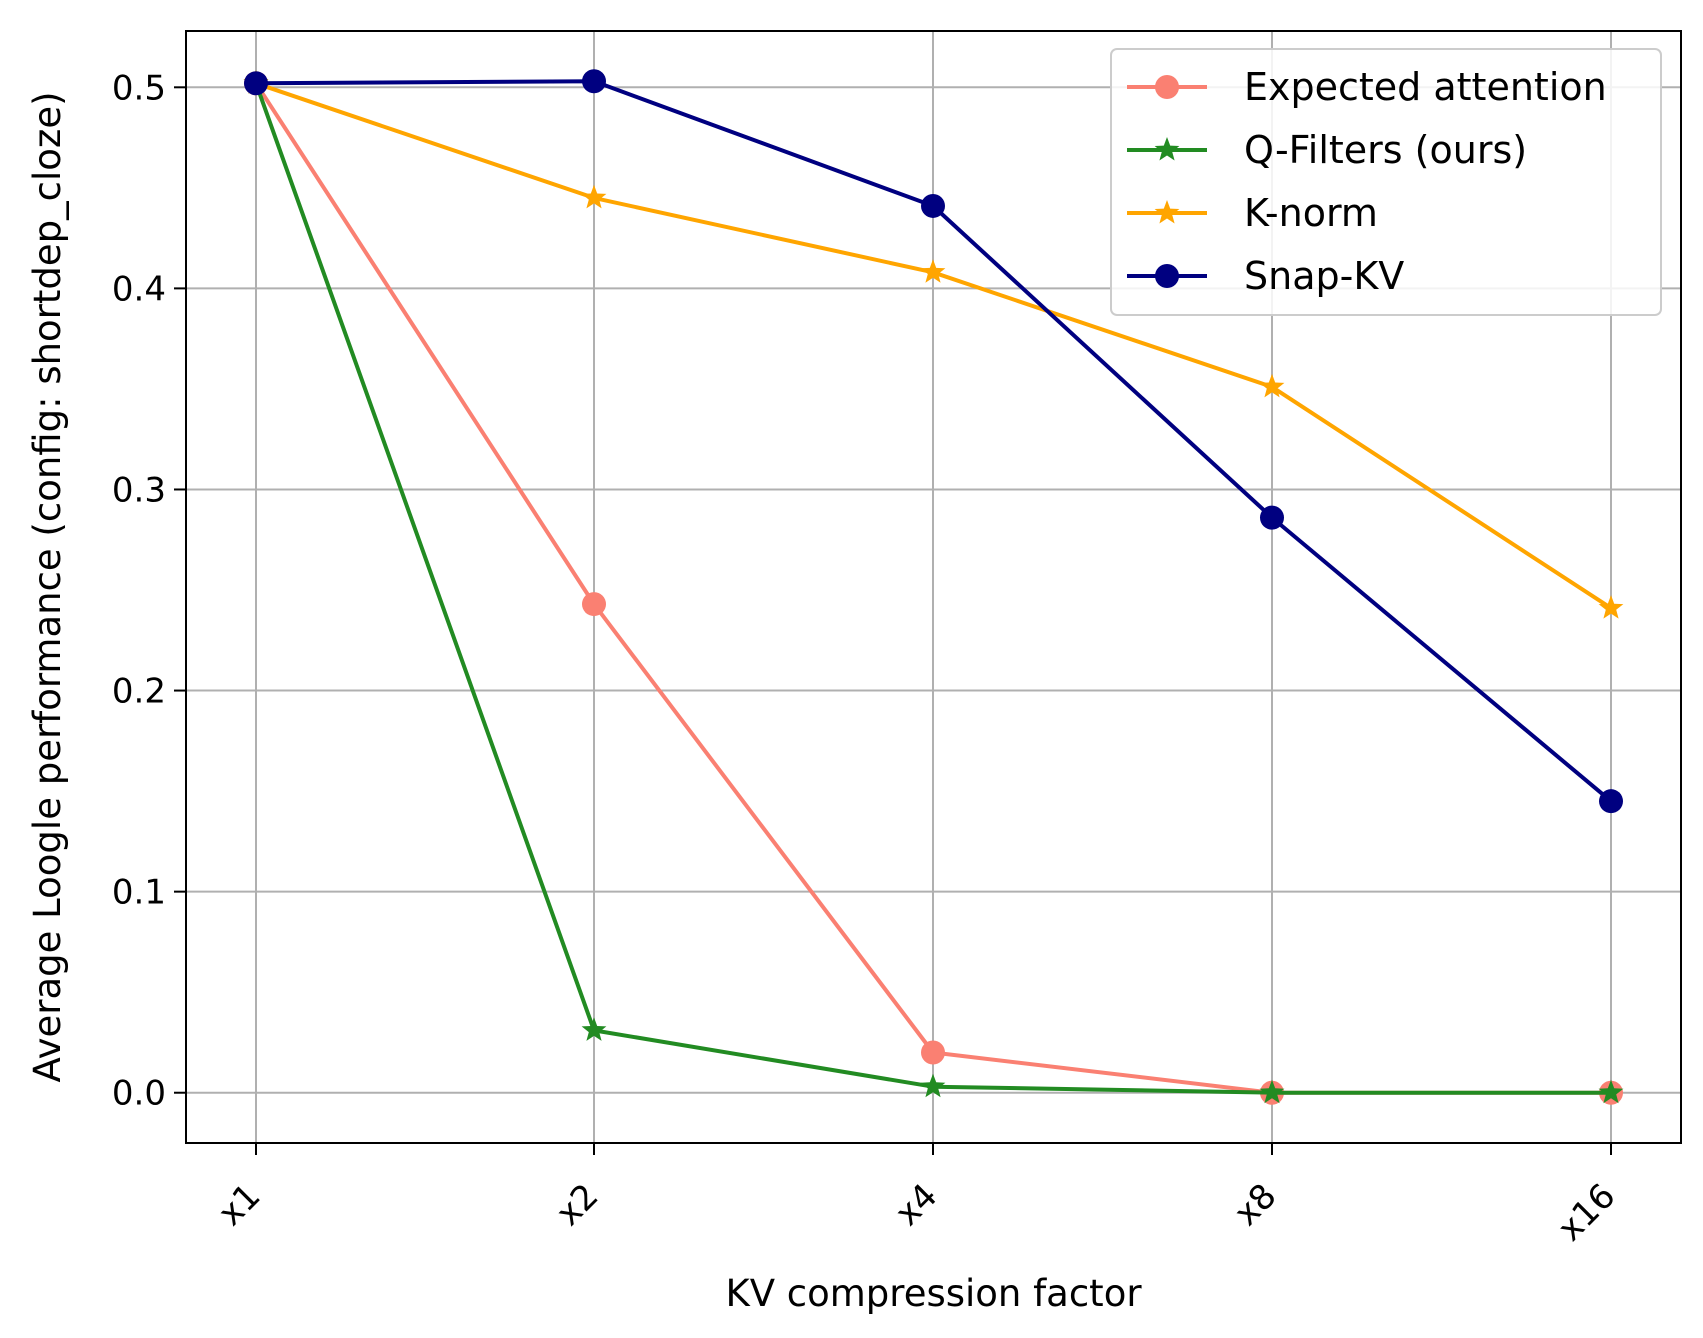  What do you see at coordinates (139, 1094) in the screenshot?
I see `y-tick-label: 0.0` at bounding box center [139, 1094].